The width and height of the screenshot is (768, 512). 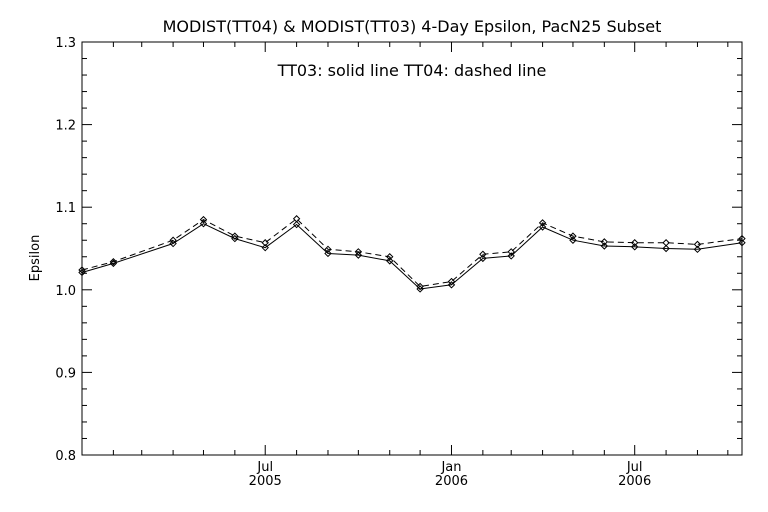 What do you see at coordinates (412, 70) in the screenshot?
I see `legend-annotation: TT03: solid line TT04: dashed line` at bounding box center [412, 70].